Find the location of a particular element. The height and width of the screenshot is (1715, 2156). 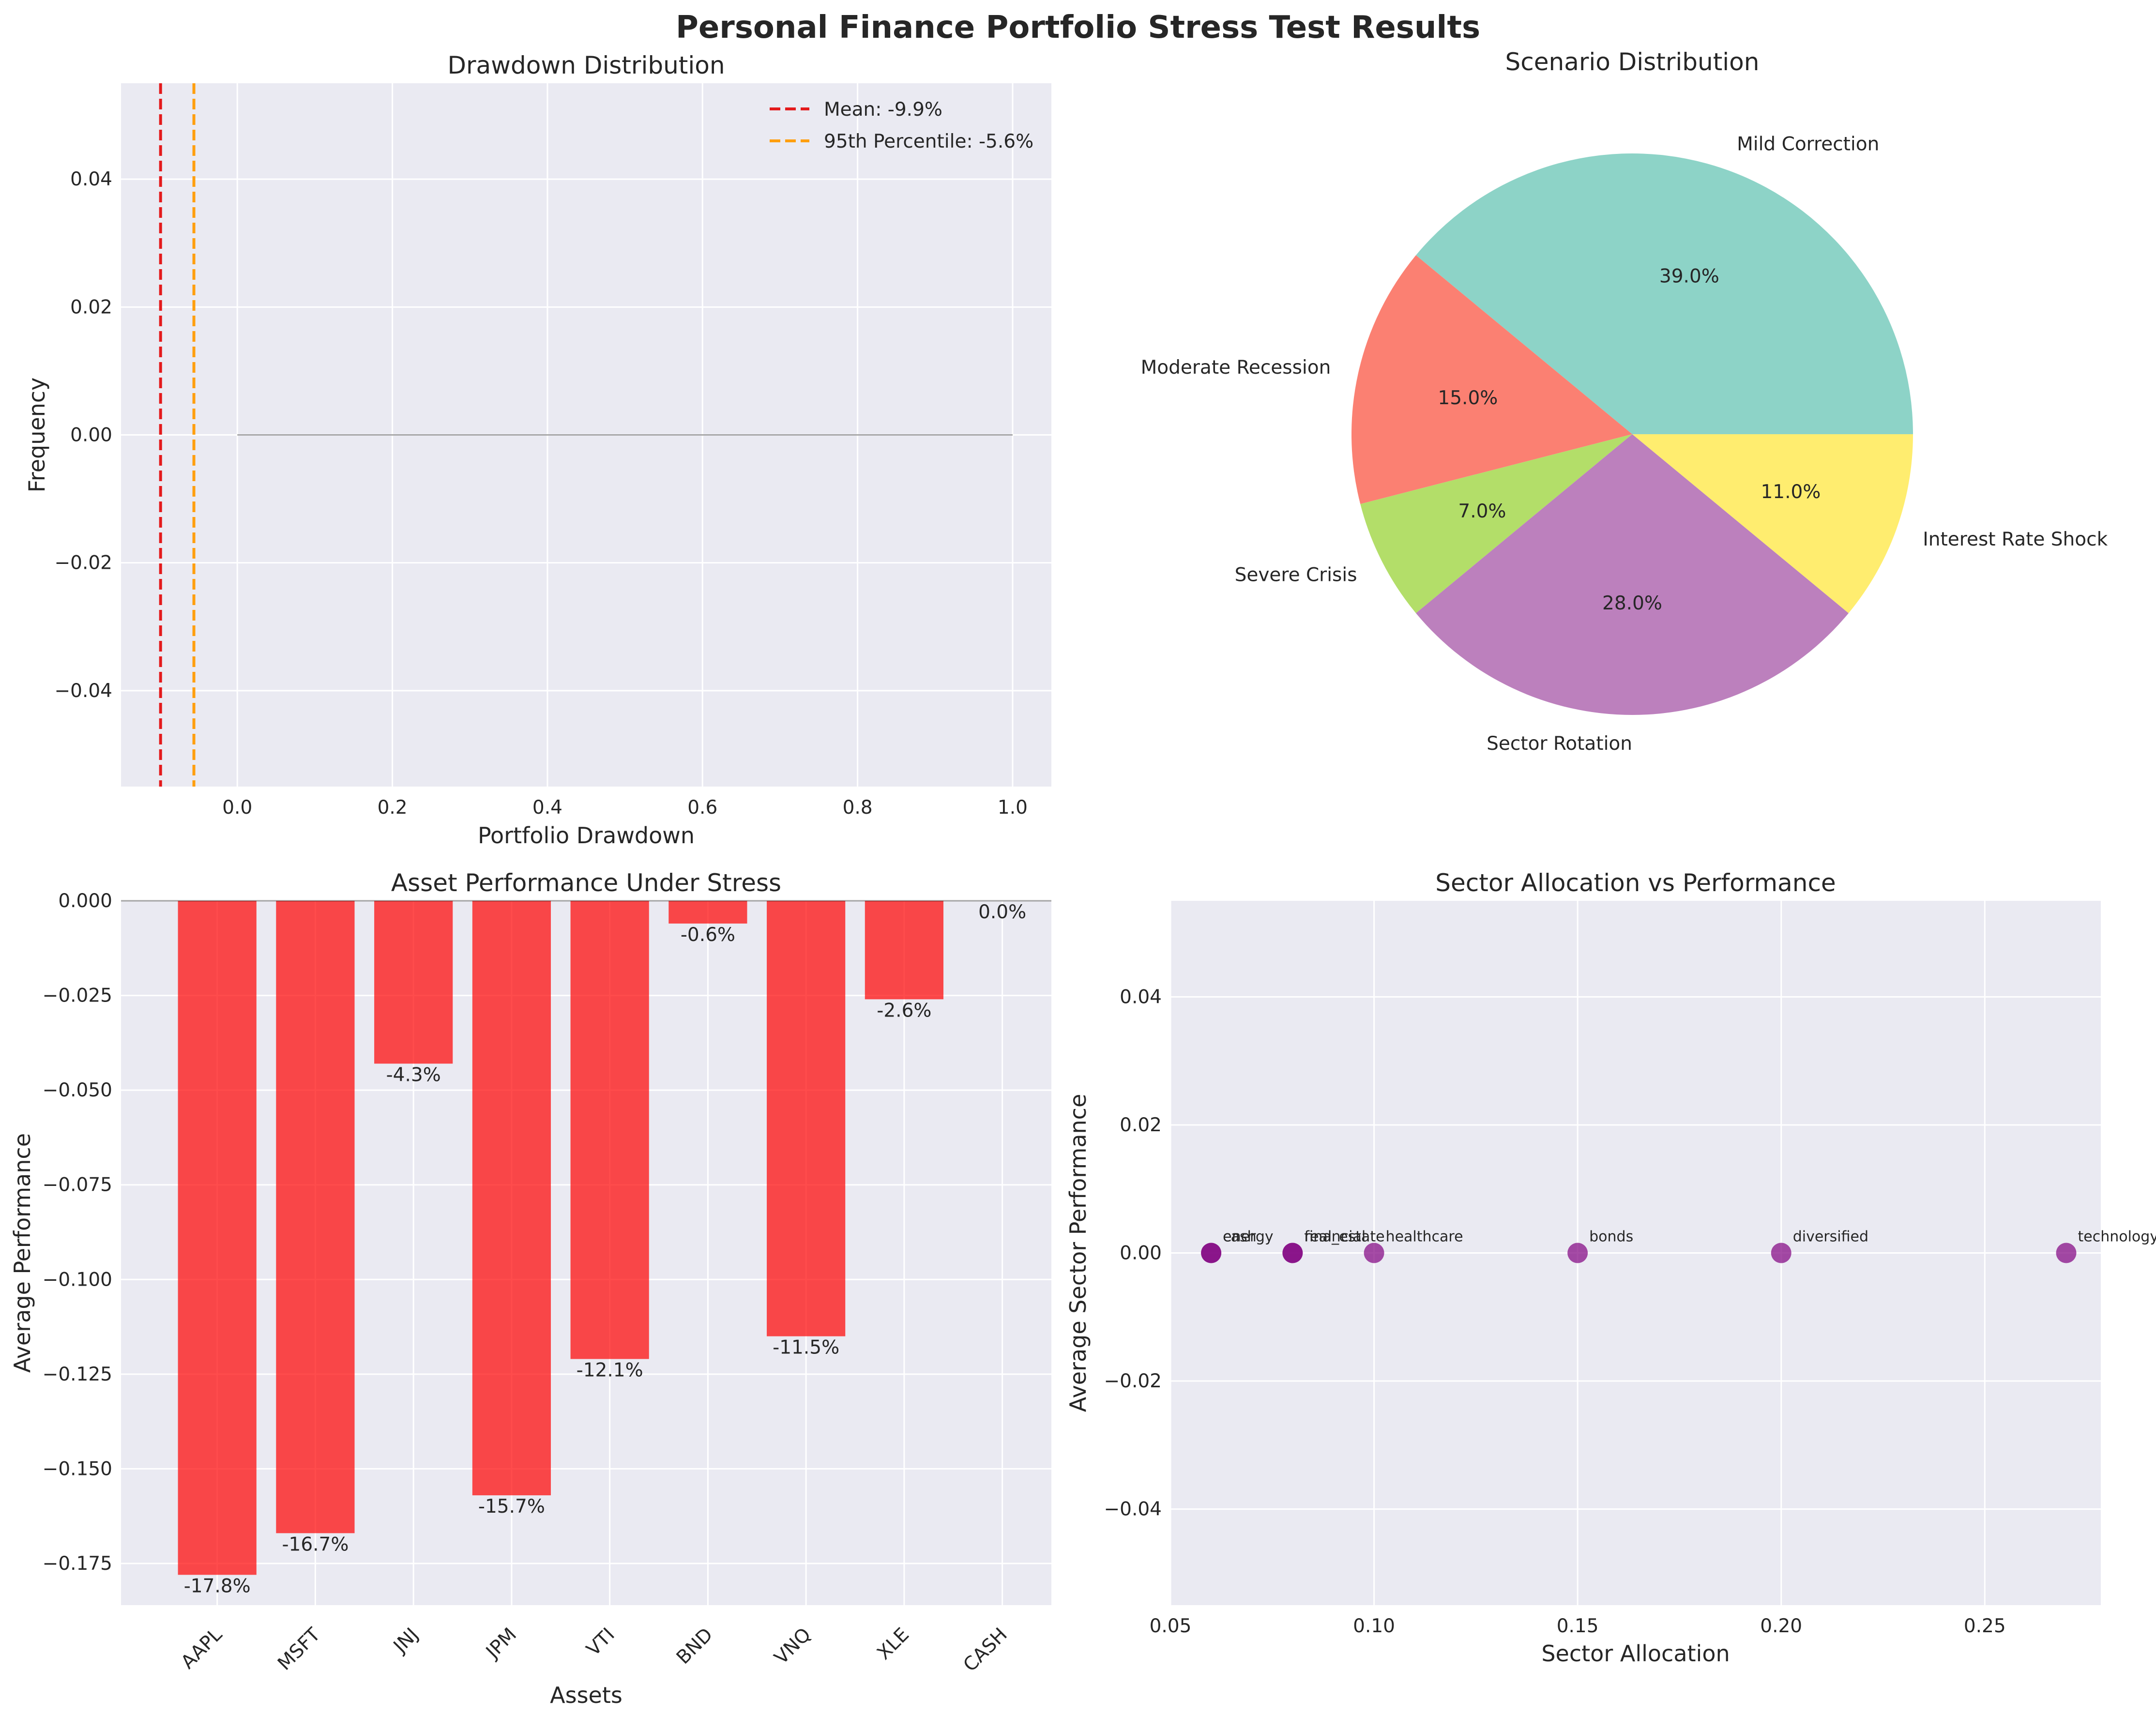

point-annotation: energy is located at coordinates (1249, 1237).